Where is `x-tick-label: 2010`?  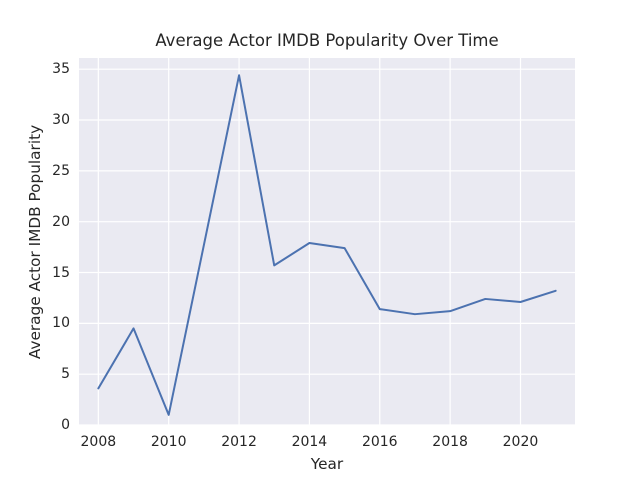 x-tick-label: 2010 is located at coordinates (168, 442).